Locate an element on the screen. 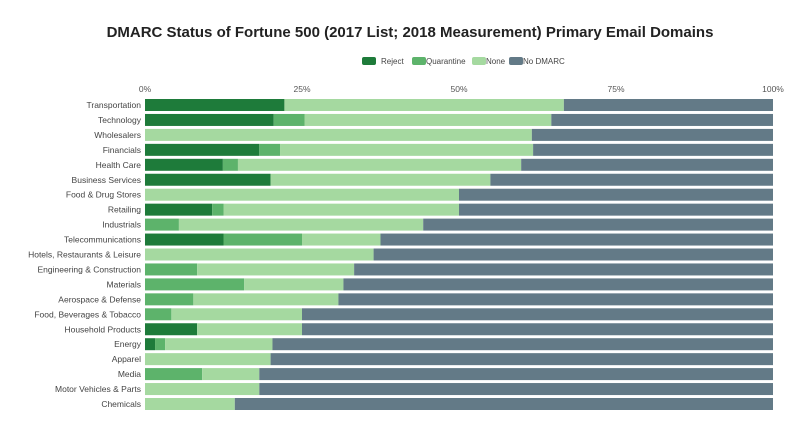 This screenshot has height=445, width=800. legend-swatch-no-dmarc is located at coordinates (516, 61).